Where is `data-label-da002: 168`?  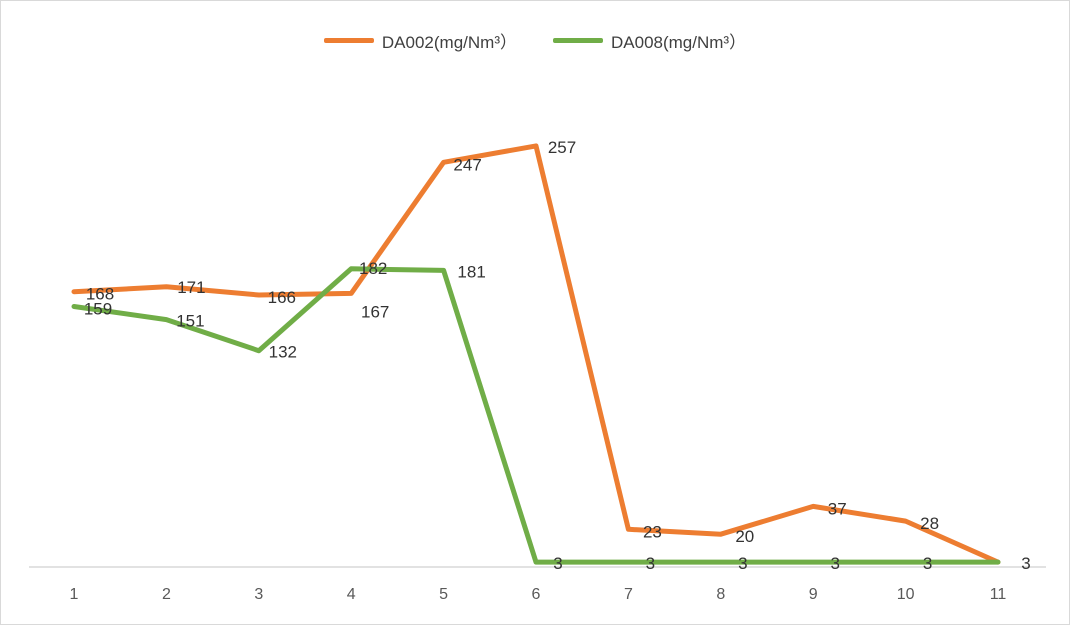
data-label-da002: 168 is located at coordinates (100, 294).